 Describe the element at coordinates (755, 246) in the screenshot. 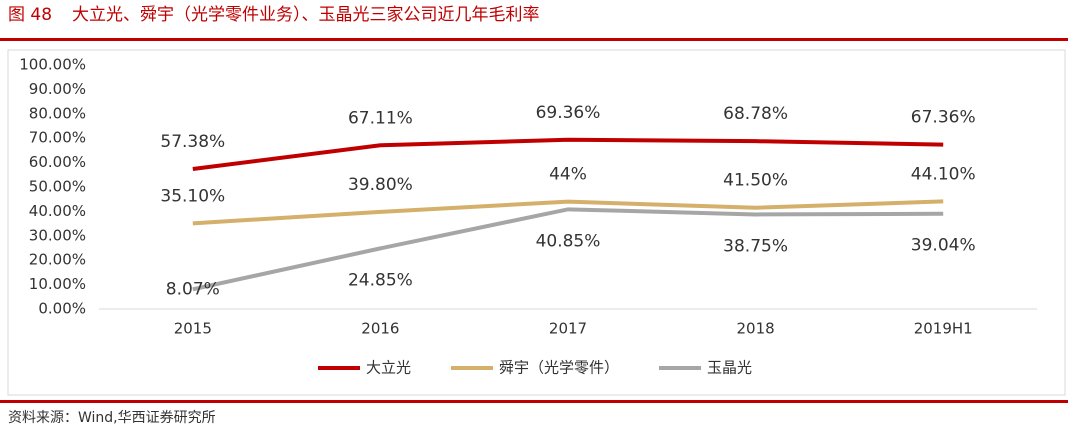

I see `data-label: 38.75%` at that location.